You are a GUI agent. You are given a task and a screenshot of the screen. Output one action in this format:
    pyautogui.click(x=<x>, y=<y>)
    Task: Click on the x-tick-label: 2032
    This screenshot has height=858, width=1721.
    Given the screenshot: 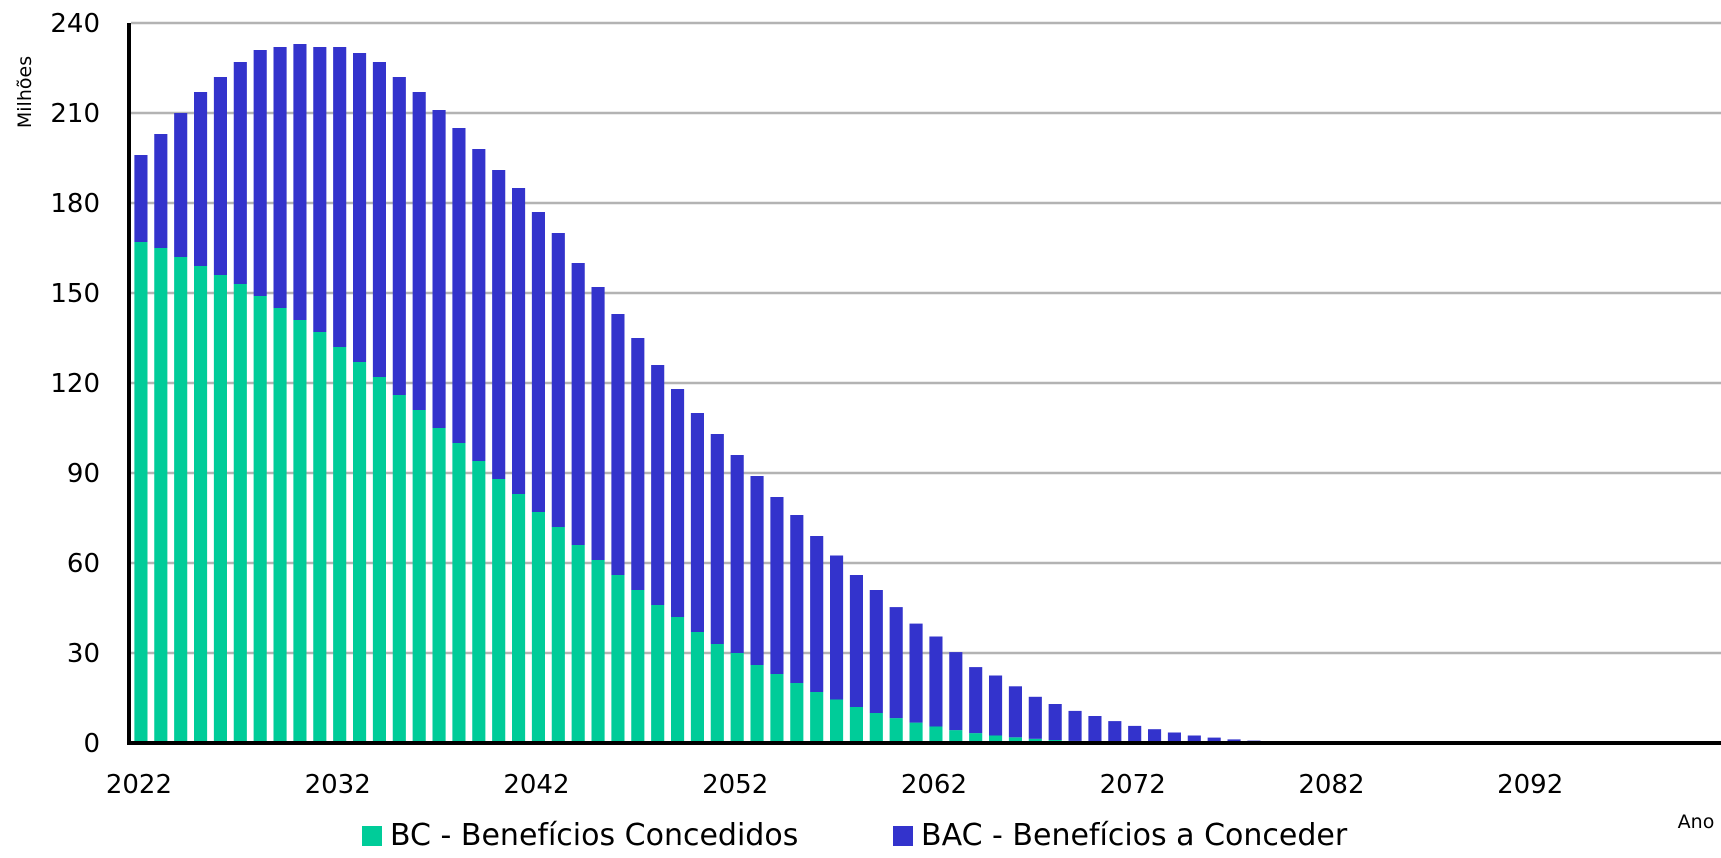 What is the action you would take?
    pyautogui.click(x=338, y=785)
    